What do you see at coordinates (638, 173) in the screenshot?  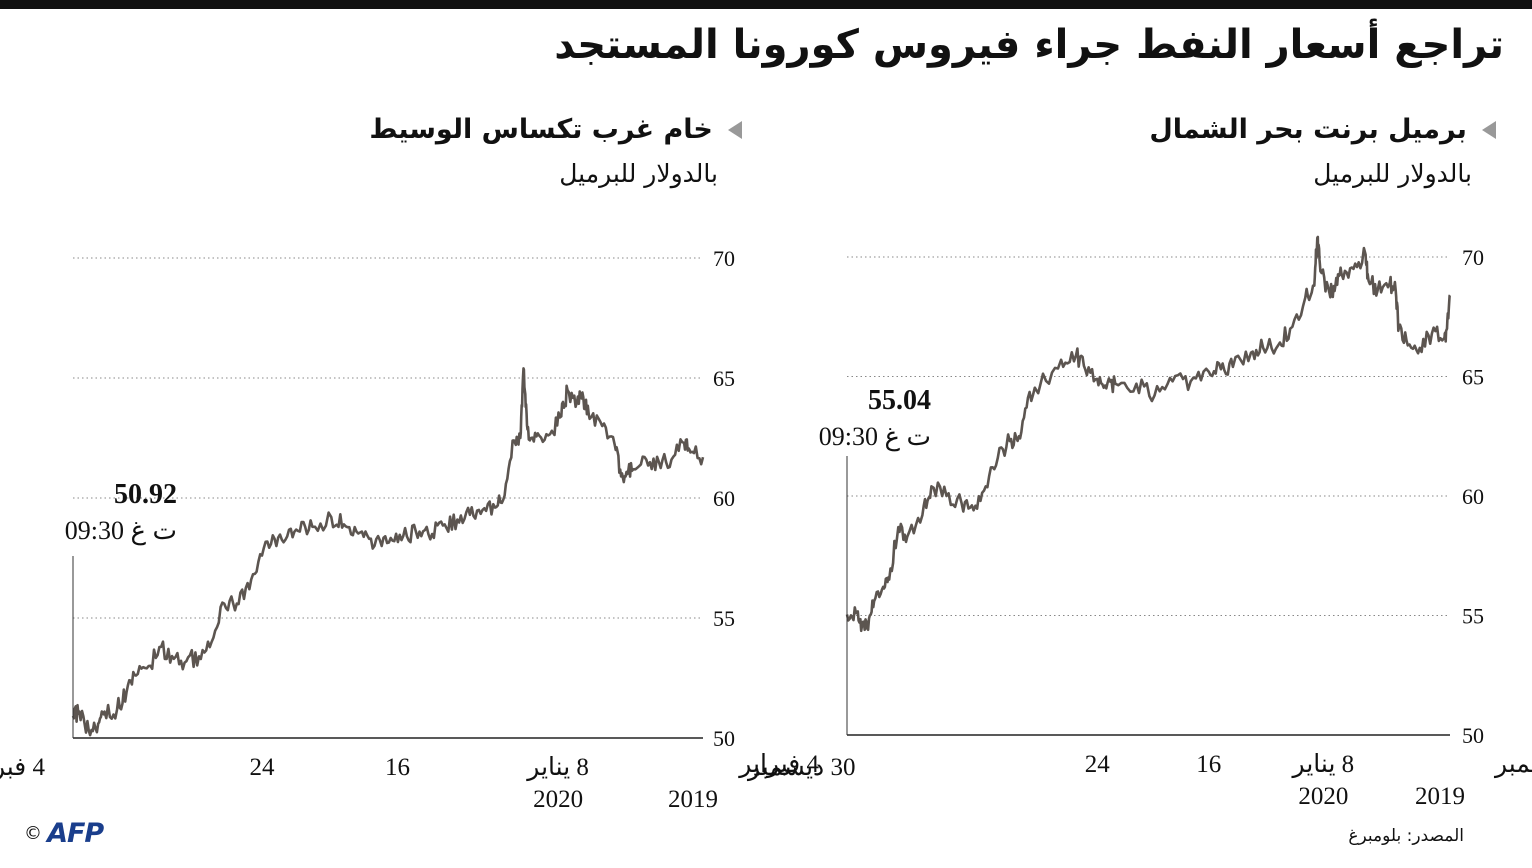 I see `wti-unit: بالدولار للبرميل` at bounding box center [638, 173].